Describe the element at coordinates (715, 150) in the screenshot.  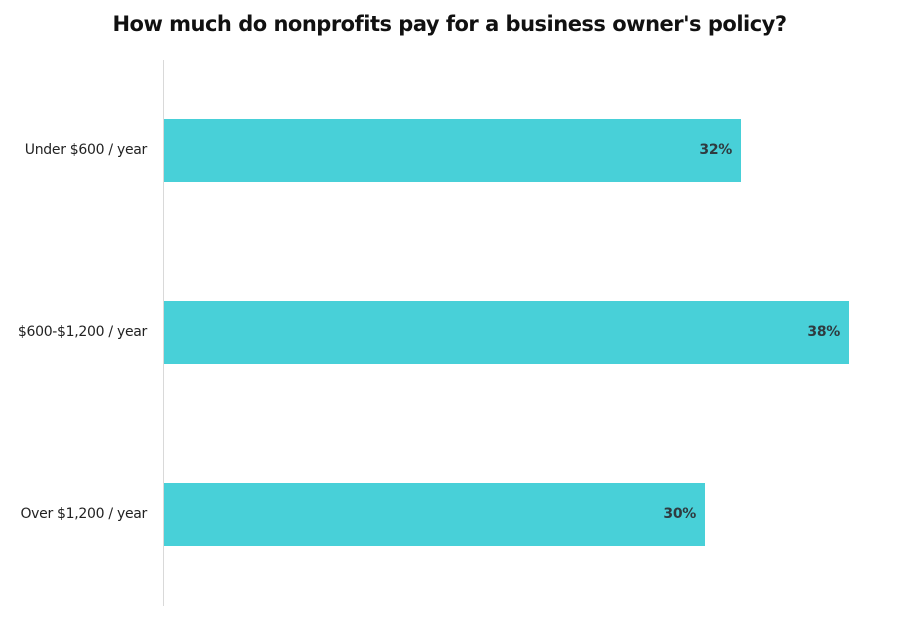
I see `value-label: 32%` at that location.